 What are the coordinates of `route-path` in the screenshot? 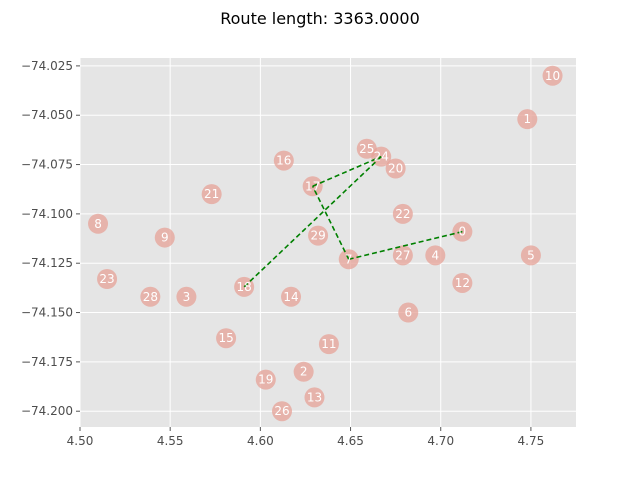 It's located at (353, 221).